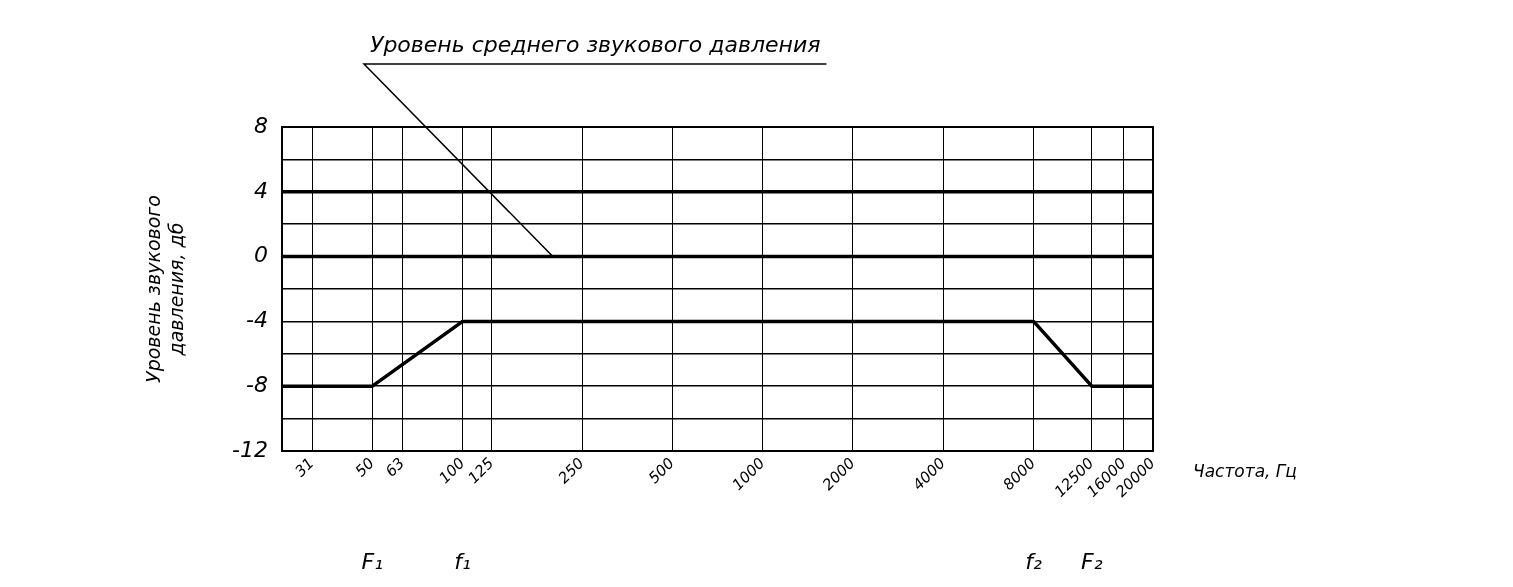 The height and width of the screenshot is (587, 1513). What do you see at coordinates (395, 467) in the screenshot?
I see `x-tick-label: 63` at bounding box center [395, 467].